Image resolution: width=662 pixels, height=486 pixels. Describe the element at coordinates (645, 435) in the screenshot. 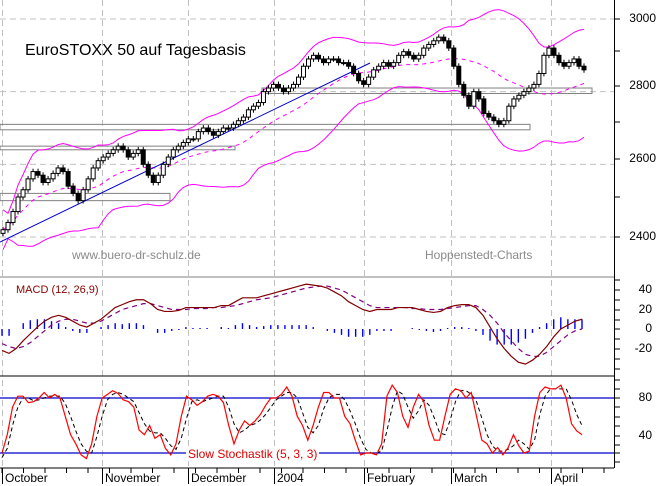

I see `stoch-tick-40: 40` at that location.